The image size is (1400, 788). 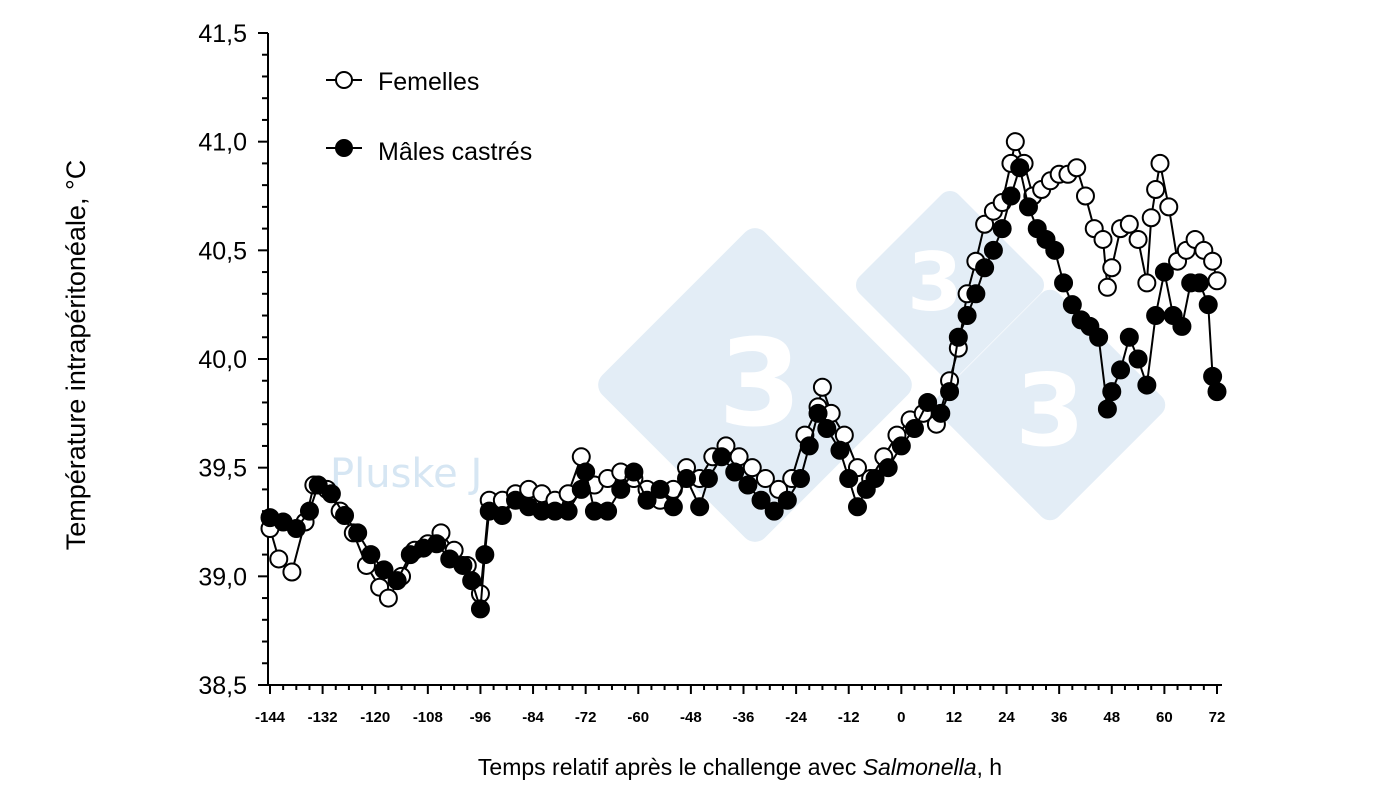 What do you see at coordinates (222, 34) in the screenshot?
I see `y-tick-label: 41,5` at bounding box center [222, 34].